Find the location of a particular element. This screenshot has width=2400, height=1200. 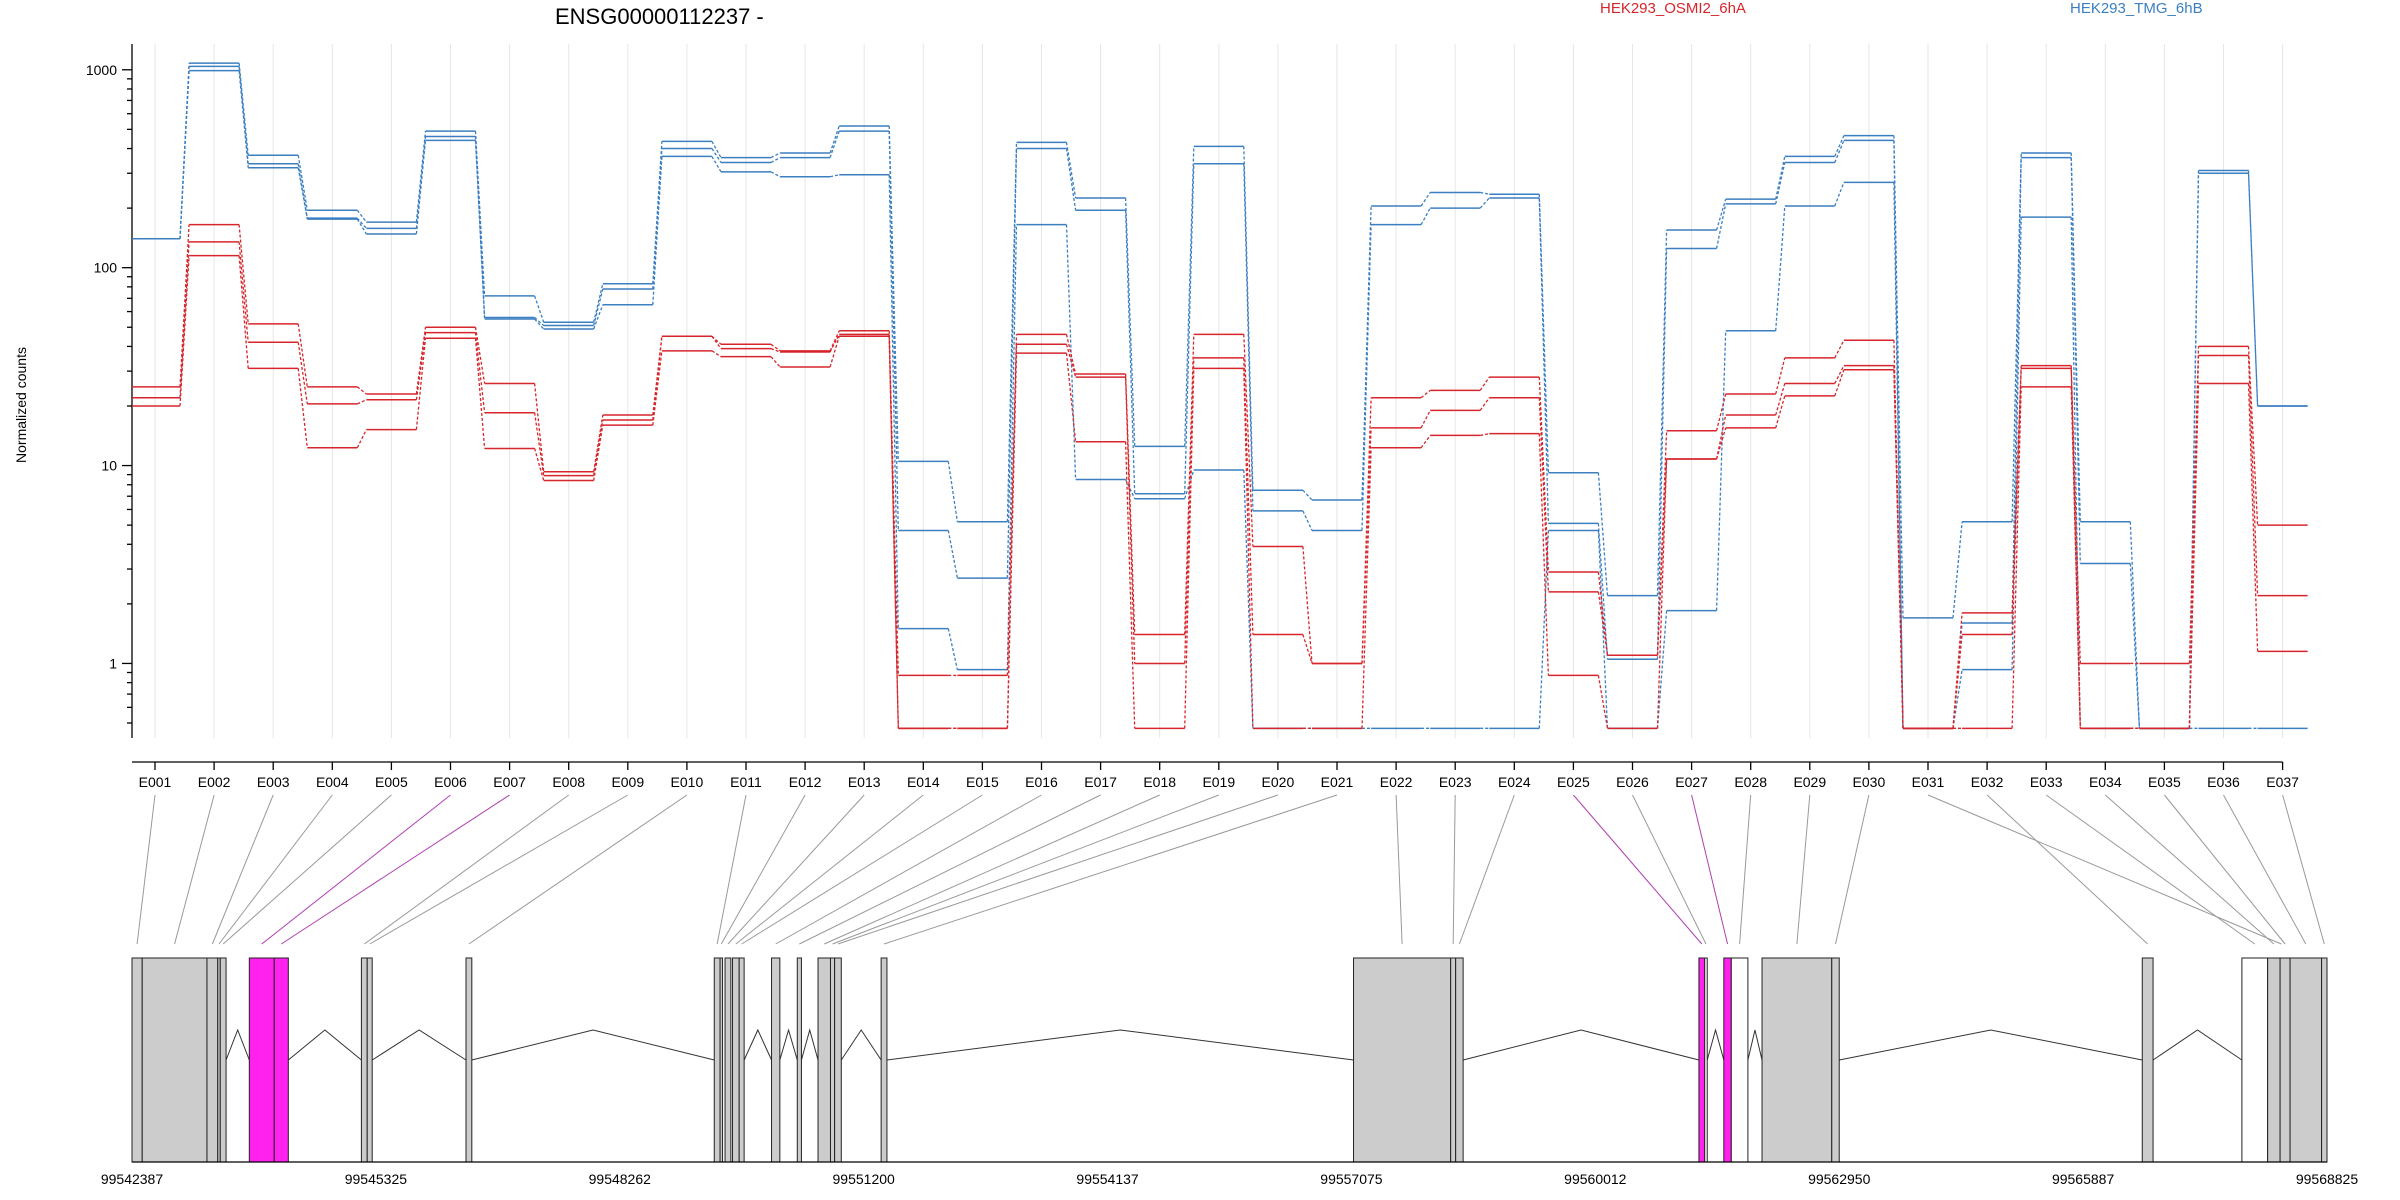

legend-entry-osmi2: HEK293_OSMI2_6hA is located at coordinates (1673, 8).